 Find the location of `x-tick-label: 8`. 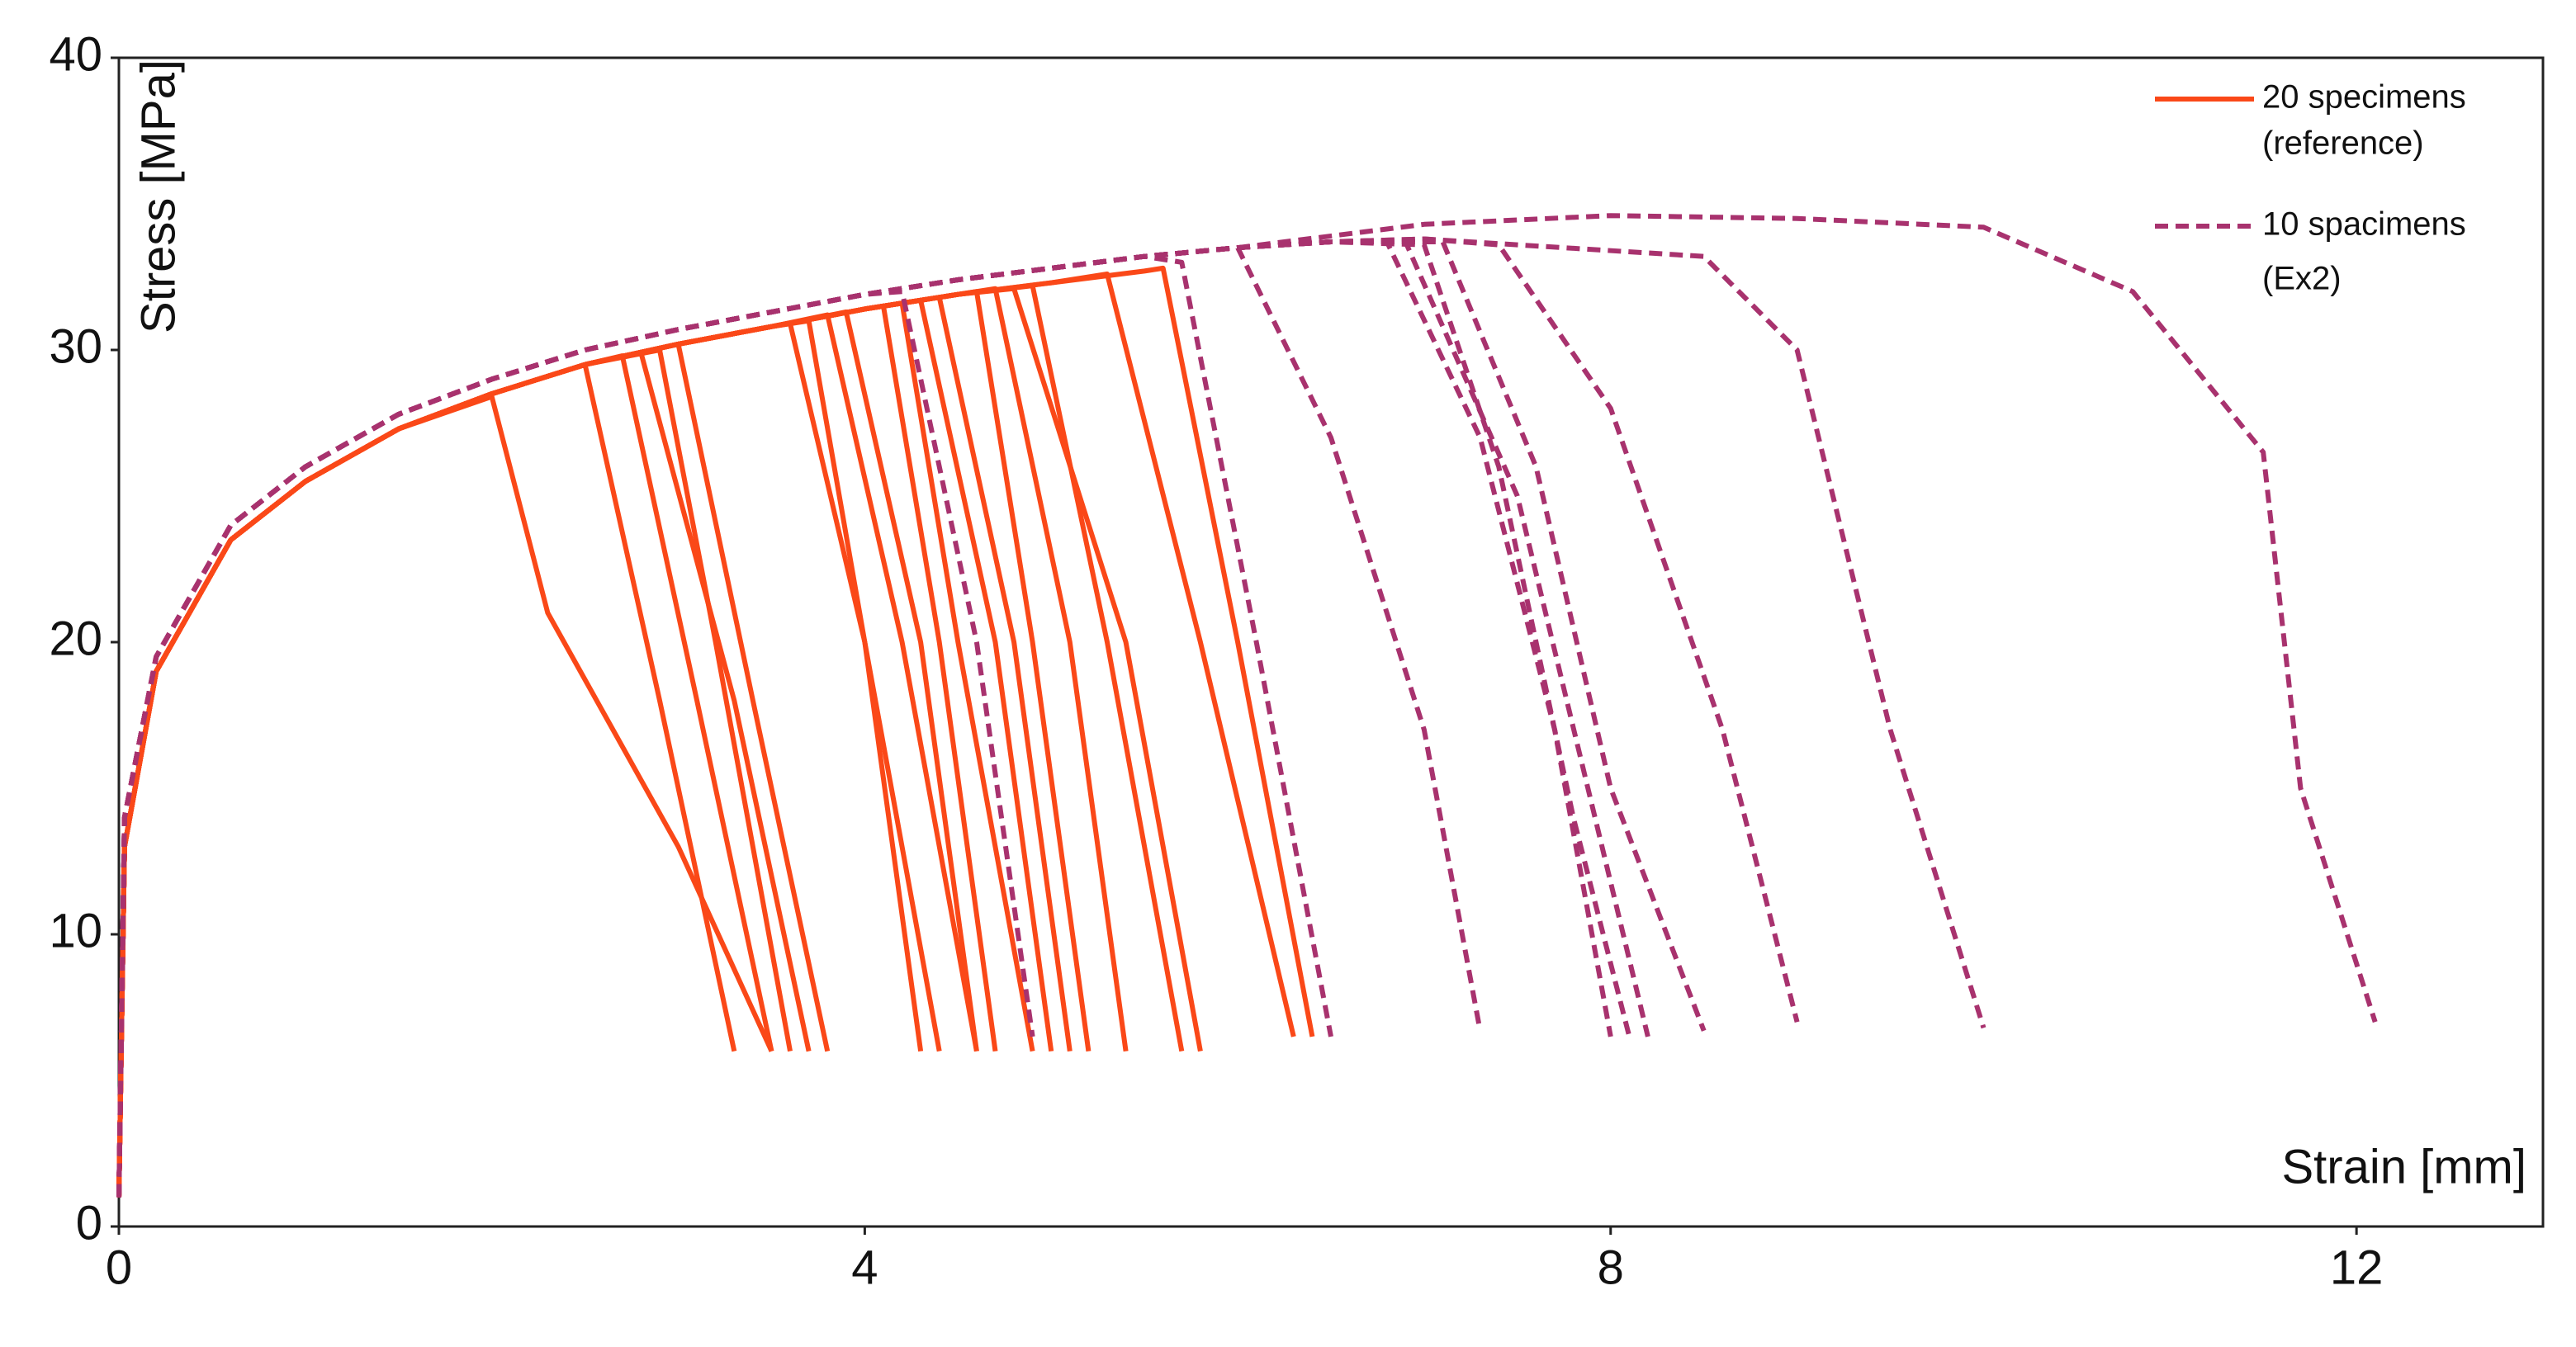

x-tick-label: 8 is located at coordinates (1611, 1267).